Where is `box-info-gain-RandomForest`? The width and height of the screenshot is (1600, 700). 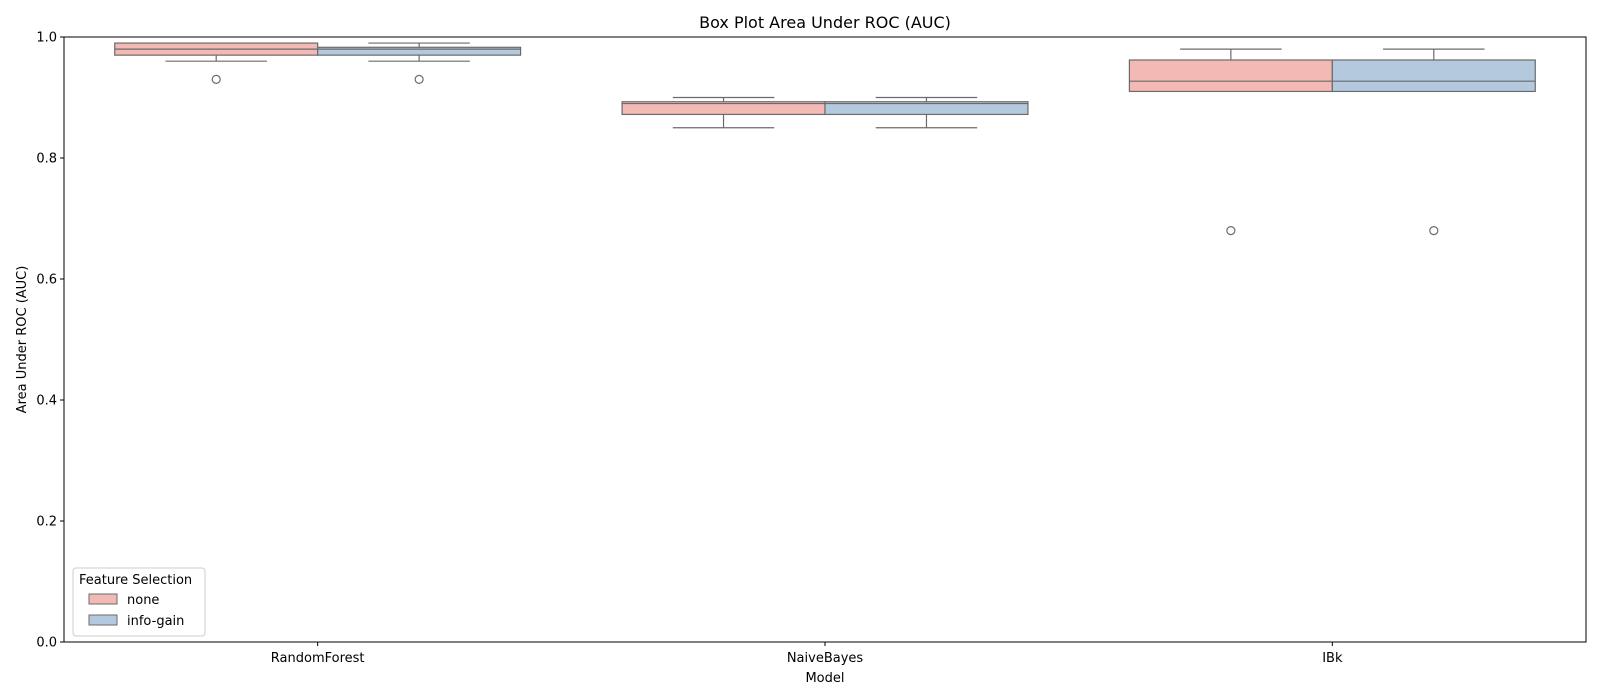 box-info-gain-RandomForest is located at coordinates (419, 63).